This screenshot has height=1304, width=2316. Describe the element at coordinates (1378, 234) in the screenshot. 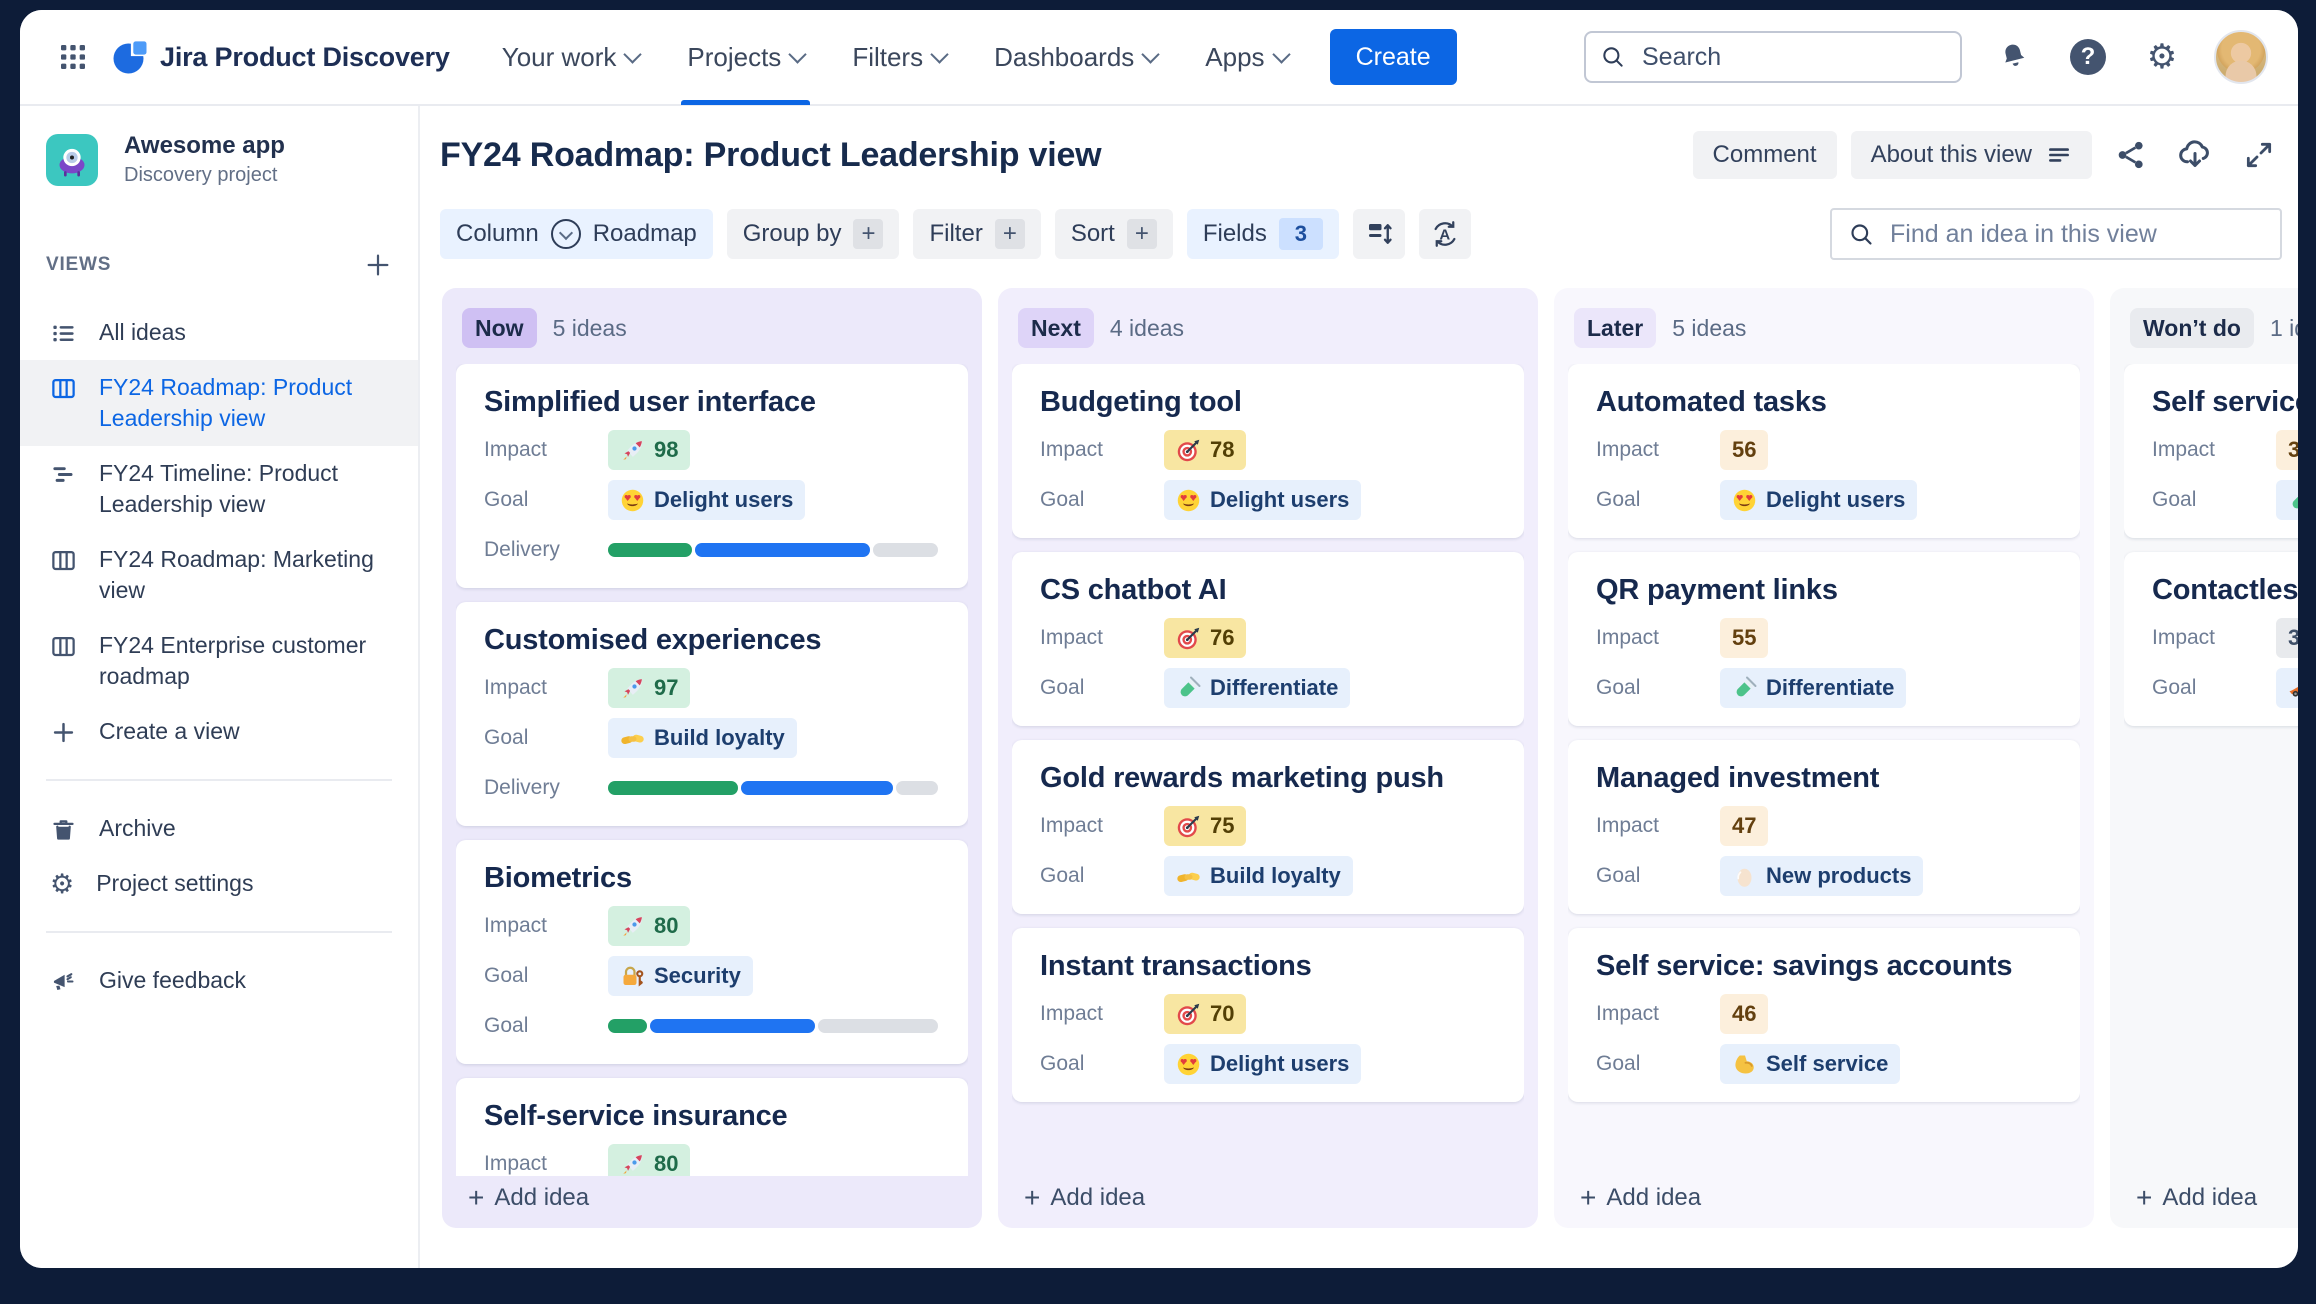

I see `row-height-button` at that location.